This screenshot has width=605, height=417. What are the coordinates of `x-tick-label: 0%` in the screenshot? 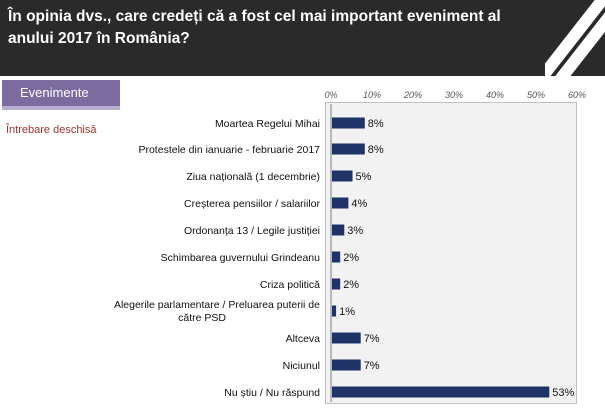 It's located at (330, 95).